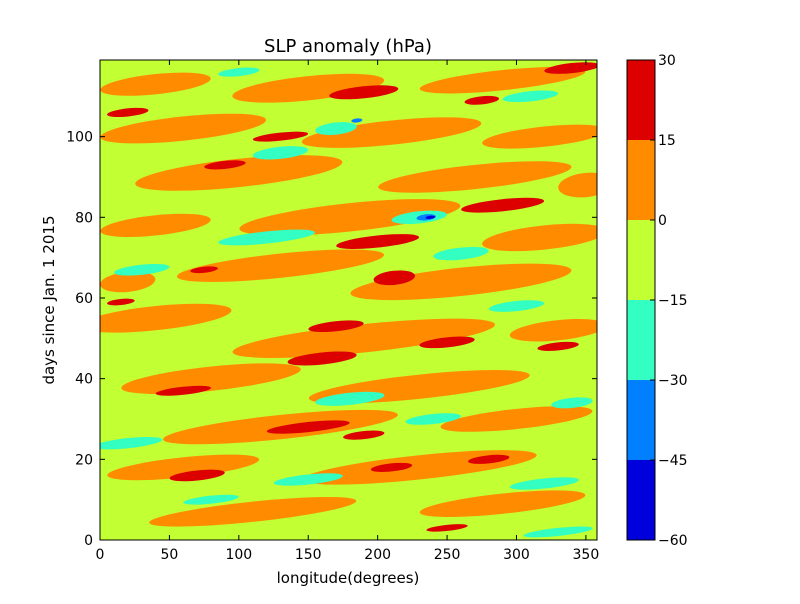  Describe the element at coordinates (667, 141) in the screenshot. I see `colorbar-tick-label: 15` at that location.